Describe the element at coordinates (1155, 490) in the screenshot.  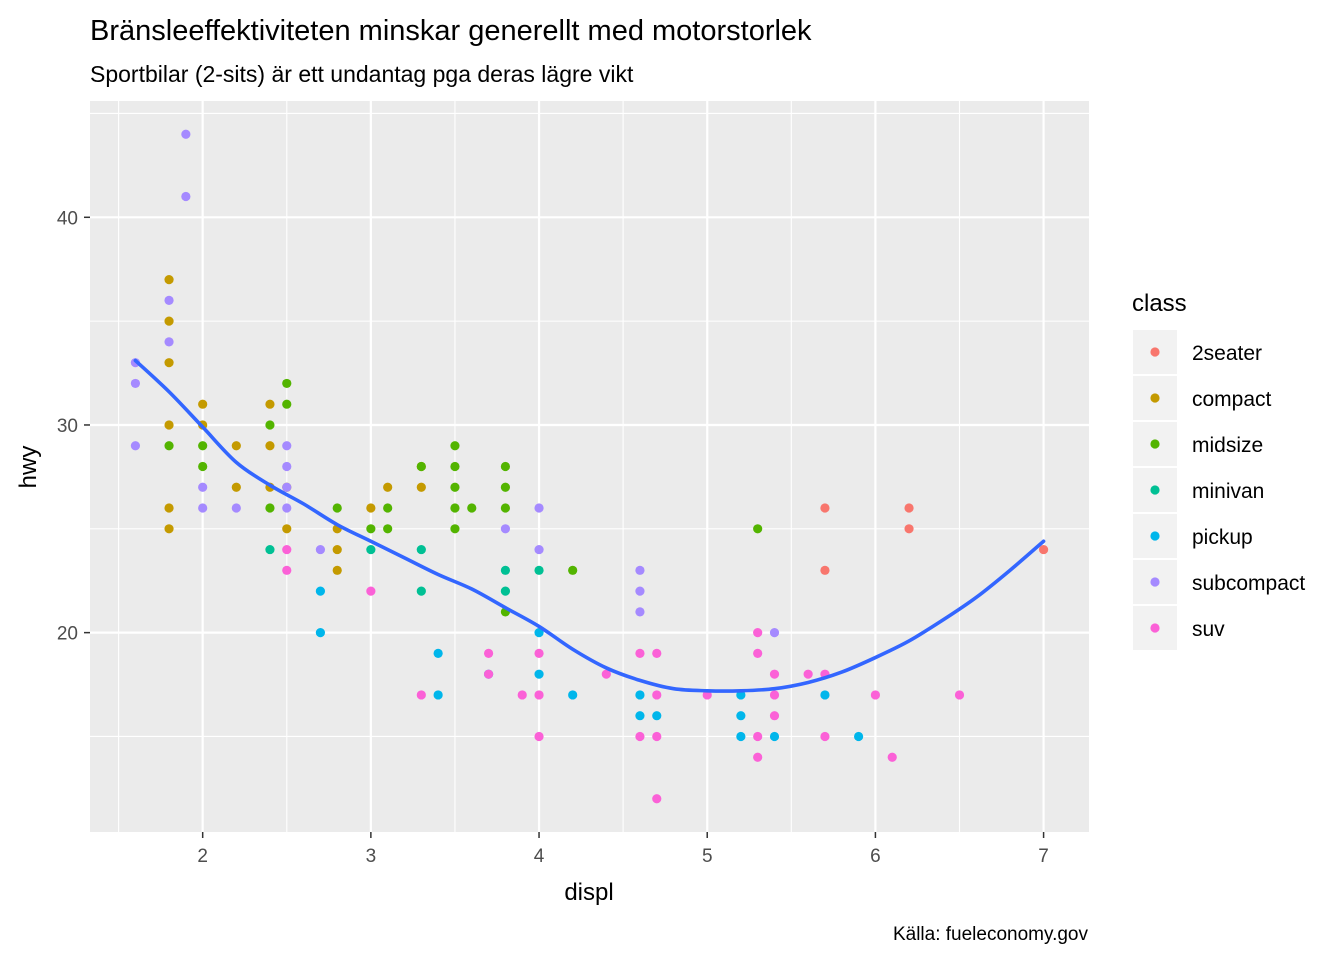
I see `legend-marker-minivan` at that location.